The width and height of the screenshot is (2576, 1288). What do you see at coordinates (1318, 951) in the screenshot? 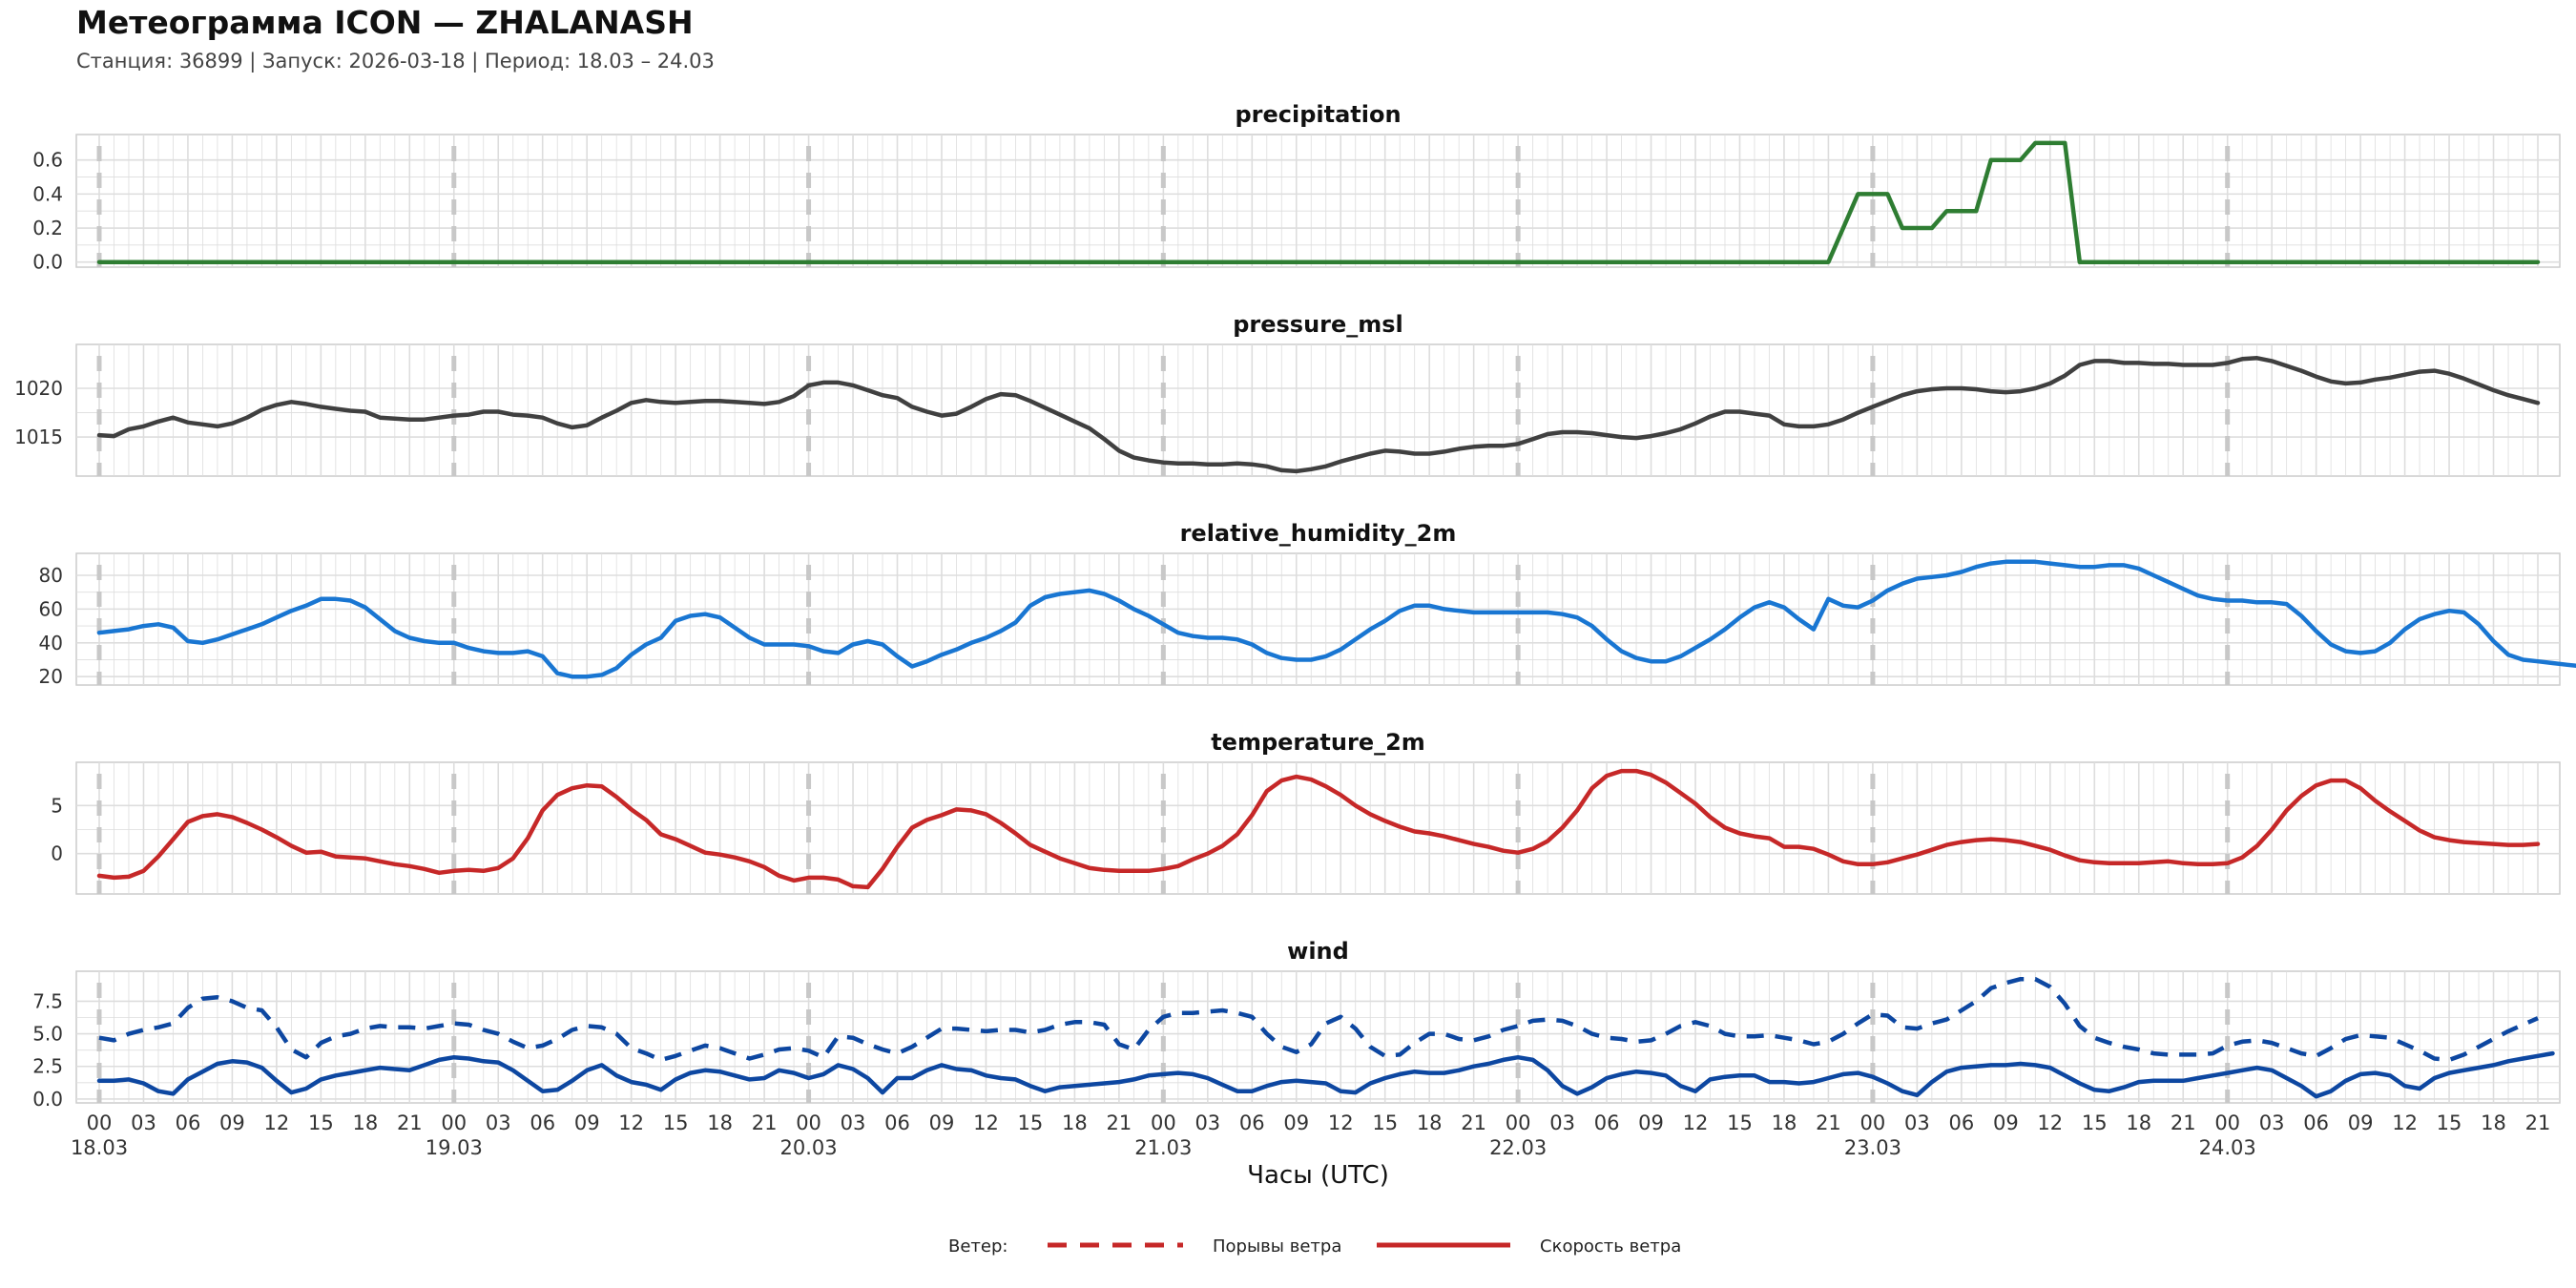
I see `panel-title: wind` at bounding box center [1318, 951].